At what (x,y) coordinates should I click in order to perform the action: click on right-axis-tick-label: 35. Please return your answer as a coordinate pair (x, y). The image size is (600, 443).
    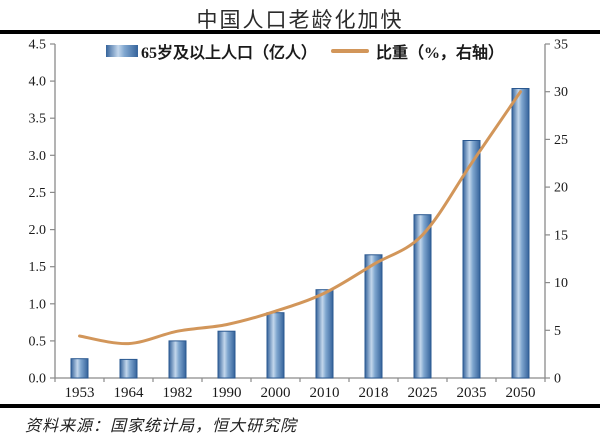
    Looking at the image, I should click on (561, 45).